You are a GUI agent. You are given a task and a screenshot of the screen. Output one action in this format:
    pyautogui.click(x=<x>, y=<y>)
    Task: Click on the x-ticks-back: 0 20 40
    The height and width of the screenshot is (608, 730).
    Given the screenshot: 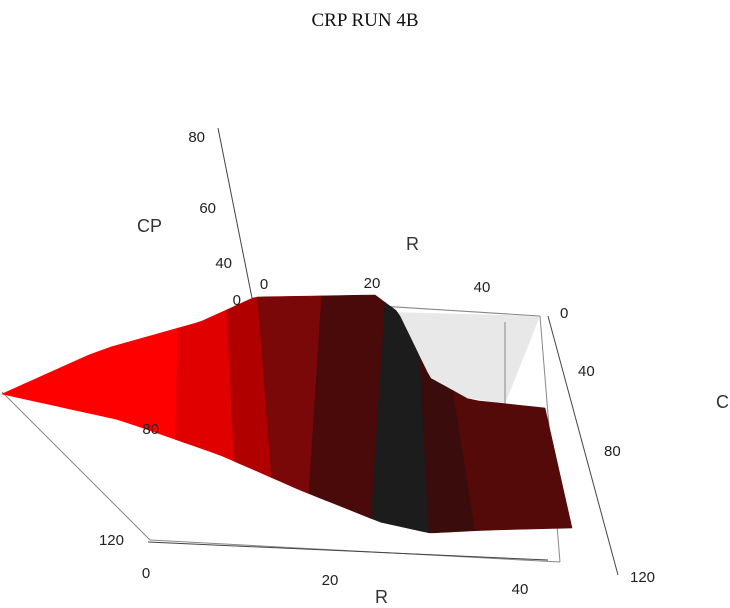 What is the action you would take?
    pyautogui.click(x=375, y=285)
    